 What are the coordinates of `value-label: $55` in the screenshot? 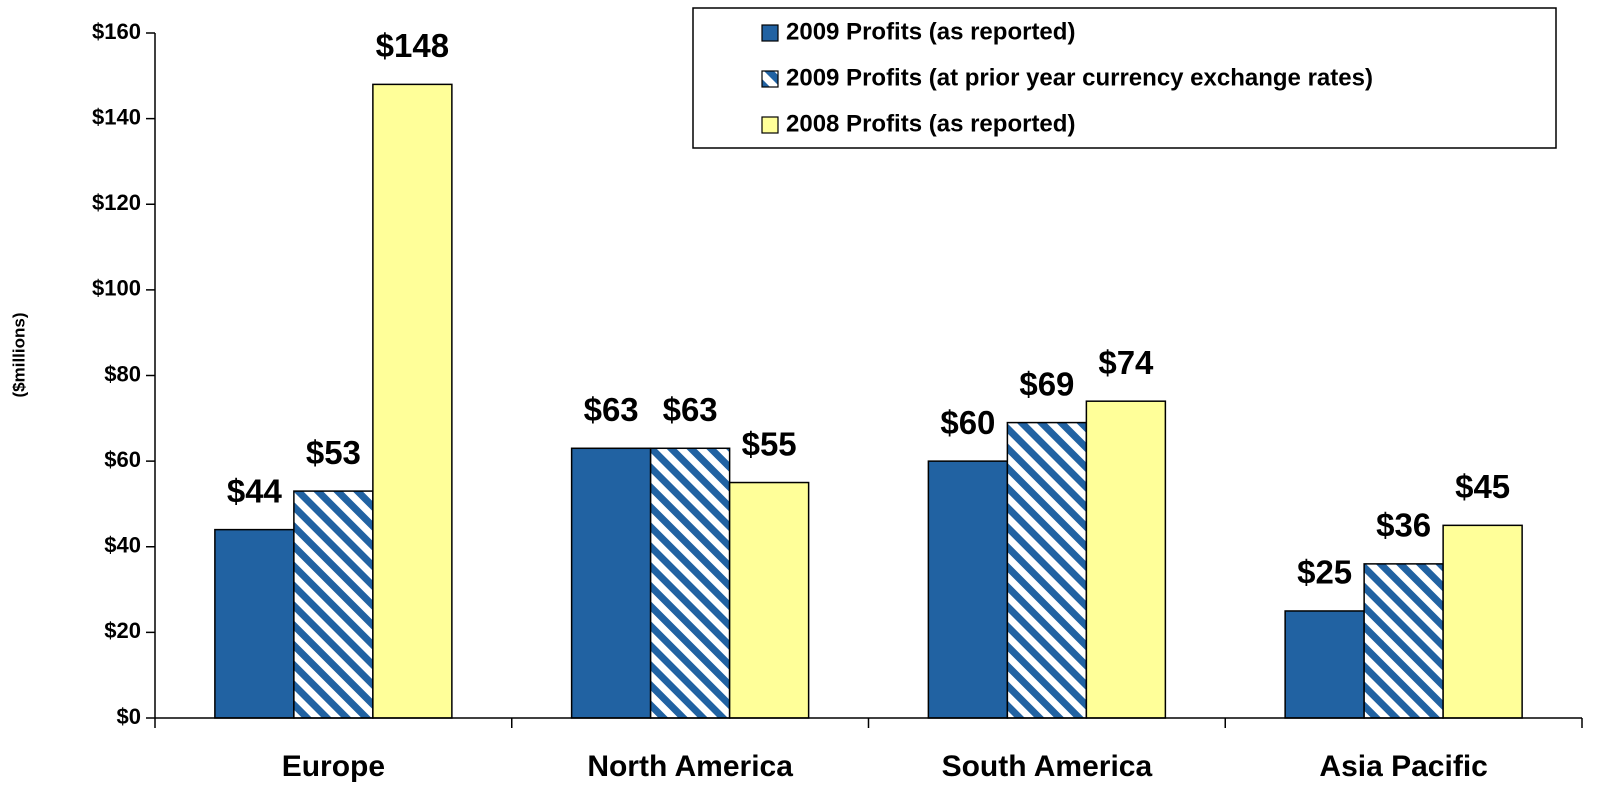 It's located at (769, 443).